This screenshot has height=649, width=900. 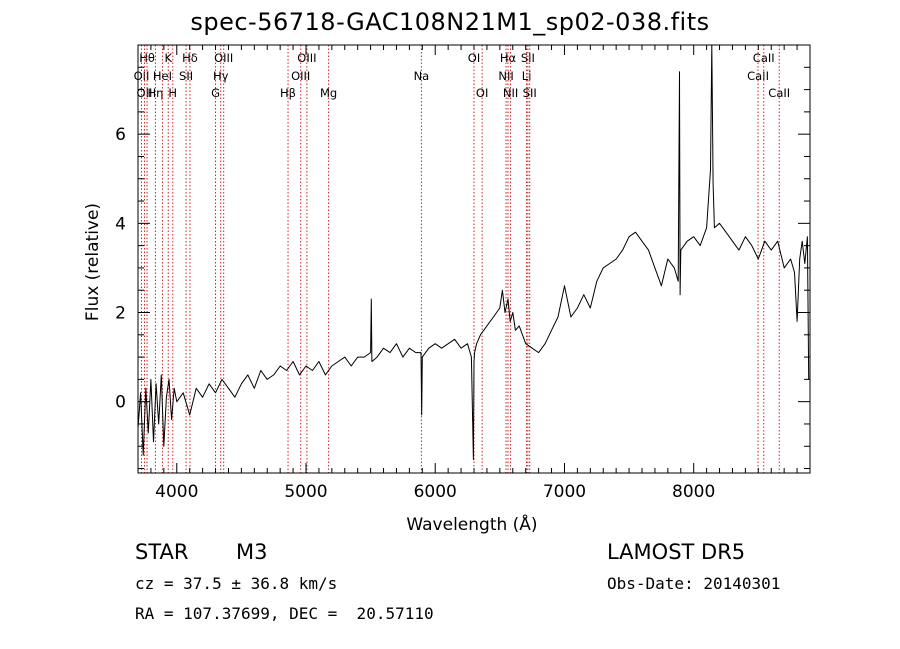 I want to click on spectral-line-label: Na, so click(x=422, y=76).